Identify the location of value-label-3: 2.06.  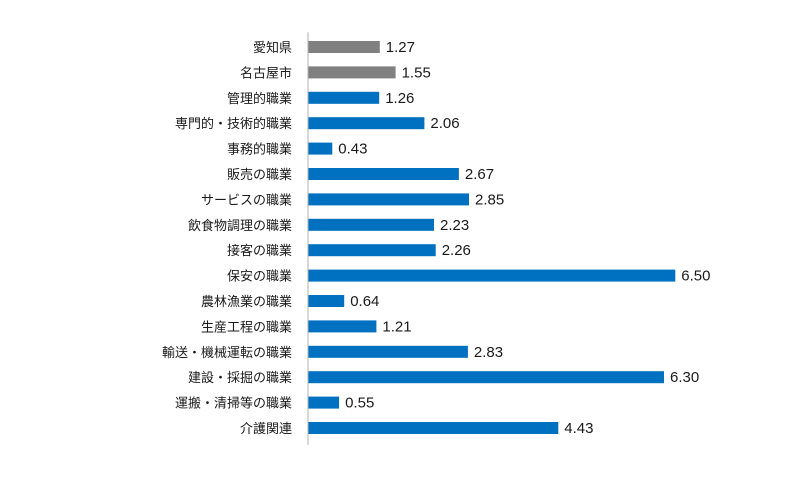
(444, 123).